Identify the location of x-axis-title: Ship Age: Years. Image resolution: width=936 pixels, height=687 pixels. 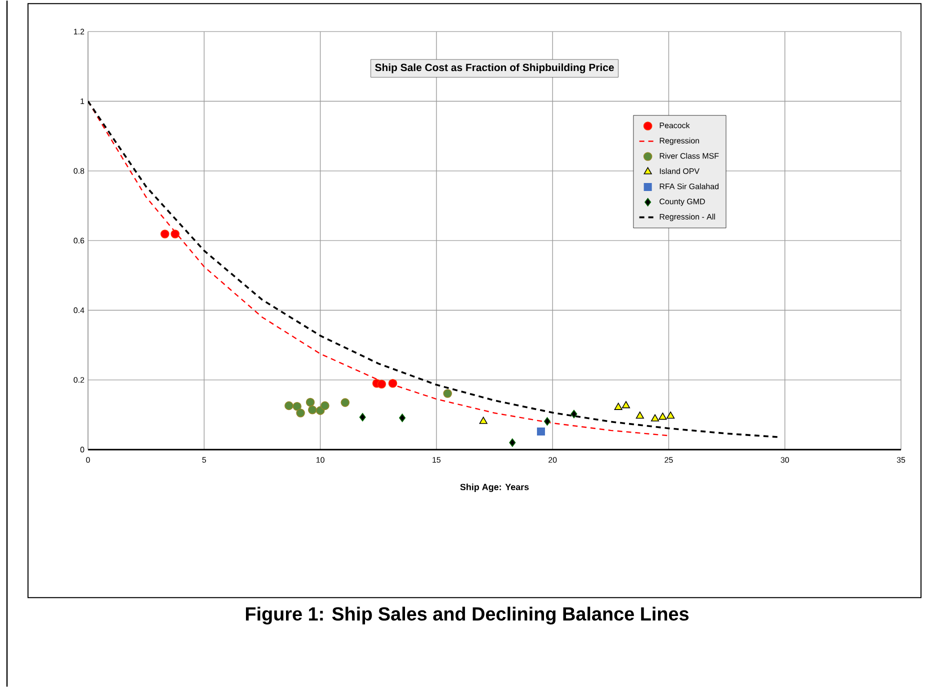
(494, 487).